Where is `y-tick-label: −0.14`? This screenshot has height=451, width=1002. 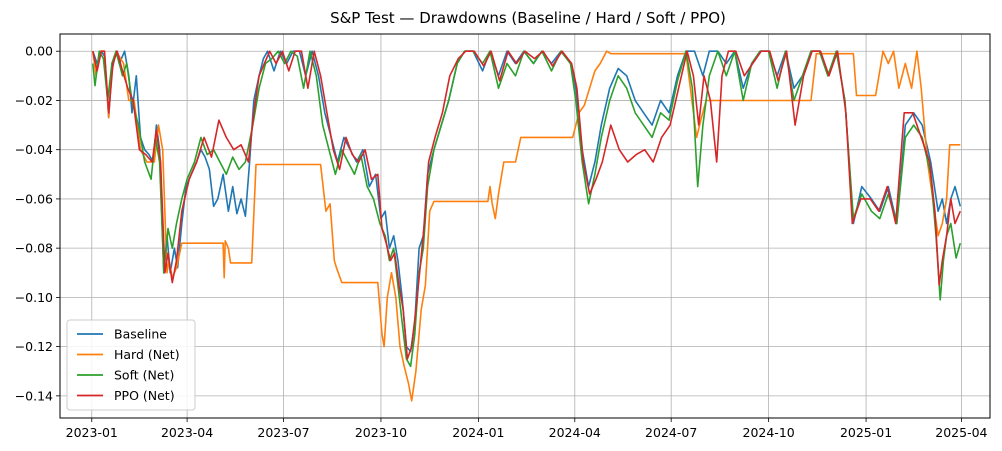 y-tick-label: −0.14 is located at coordinates (34, 395).